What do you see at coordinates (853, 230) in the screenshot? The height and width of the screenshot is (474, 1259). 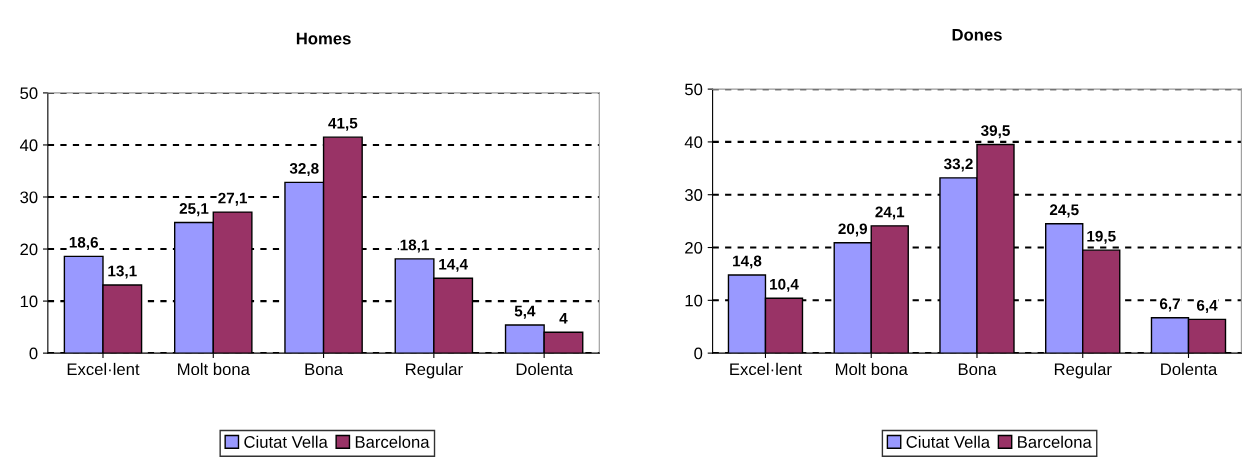 I see `data-label: 20,9` at bounding box center [853, 230].